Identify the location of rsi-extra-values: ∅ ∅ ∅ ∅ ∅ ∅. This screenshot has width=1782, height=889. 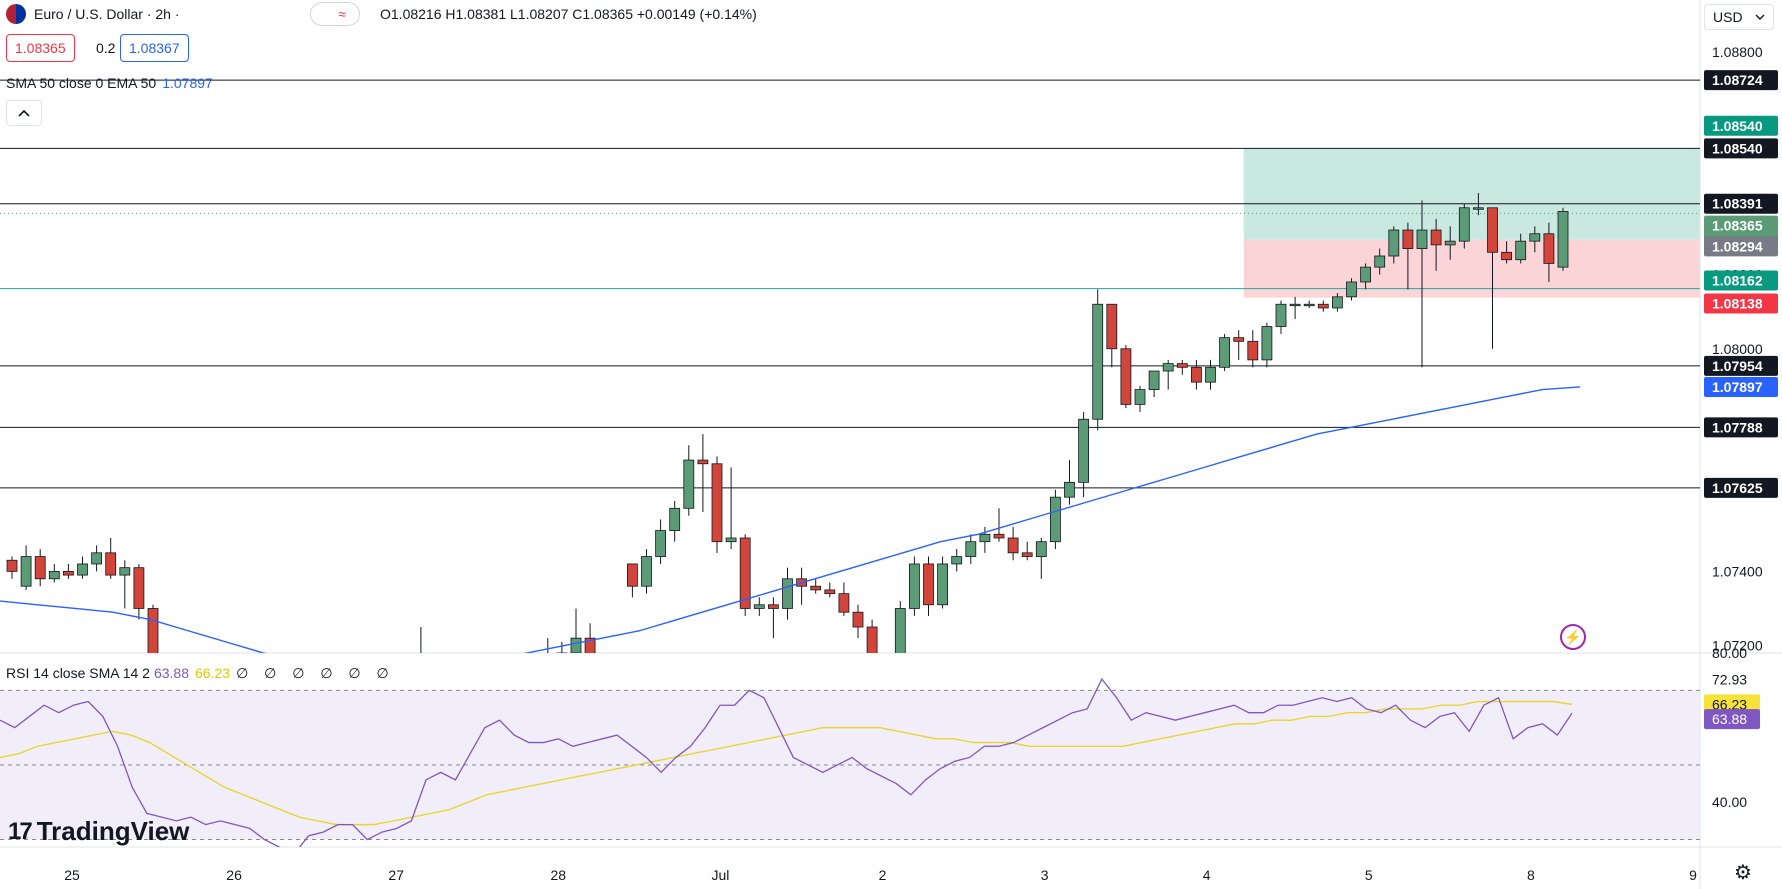
(315, 673).